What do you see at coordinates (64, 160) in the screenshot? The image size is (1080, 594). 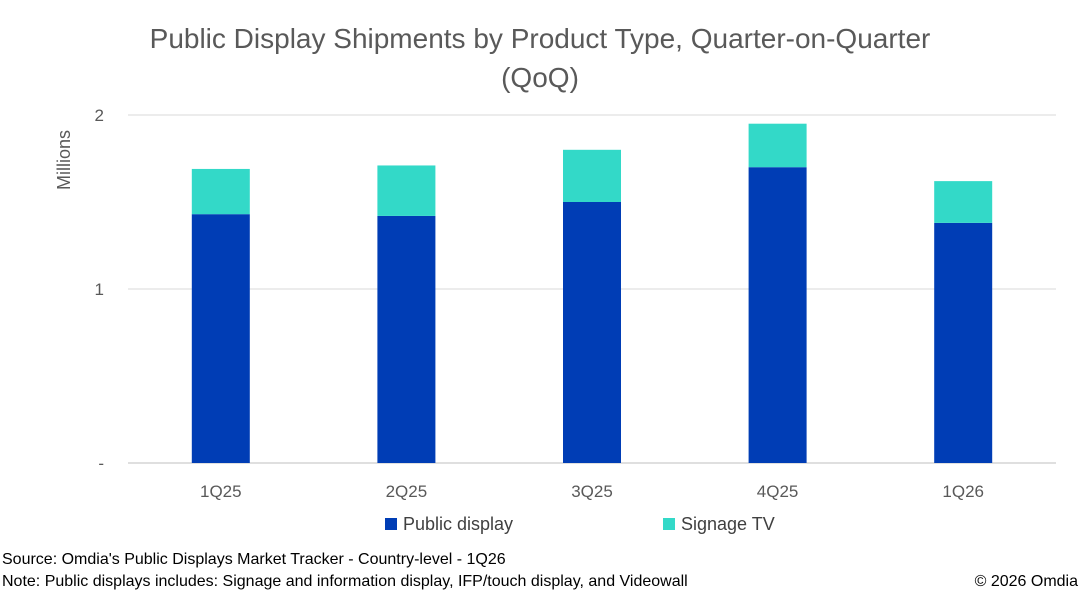 I see `y-axis-title: Millions` at bounding box center [64, 160].